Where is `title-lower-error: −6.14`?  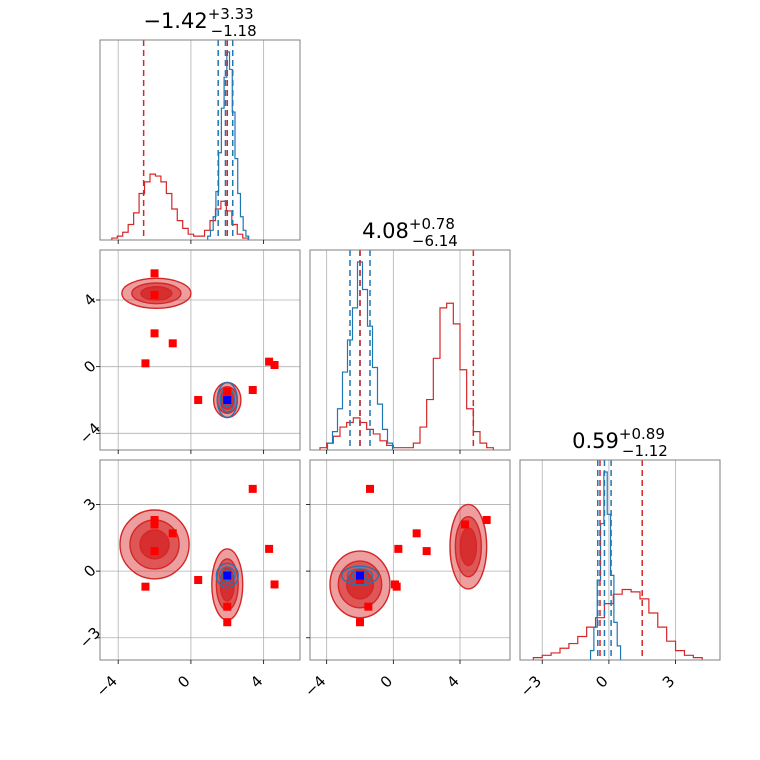
title-lower-error: −6.14 is located at coordinates (435, 241).